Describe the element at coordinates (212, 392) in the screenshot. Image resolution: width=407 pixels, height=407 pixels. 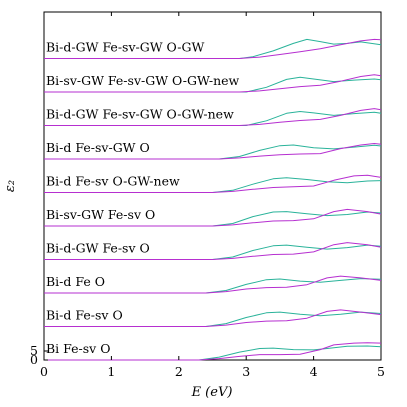
I see `x-axis-label: E (eV)` at that location.